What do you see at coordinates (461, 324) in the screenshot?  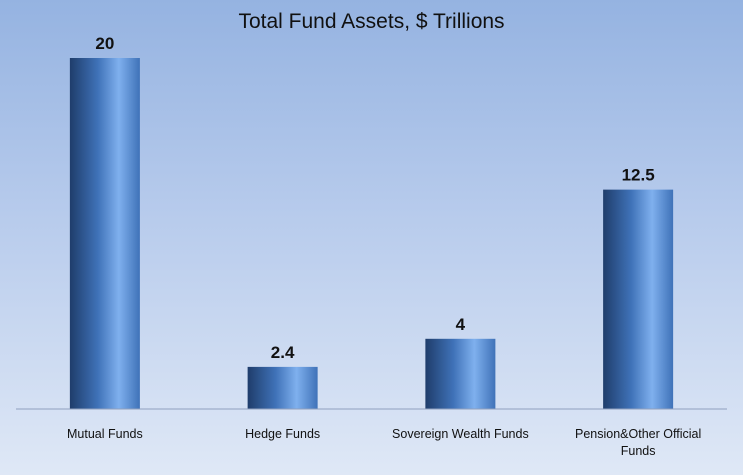 I see `value-label-2: 4` at bounding box center [461, 324].